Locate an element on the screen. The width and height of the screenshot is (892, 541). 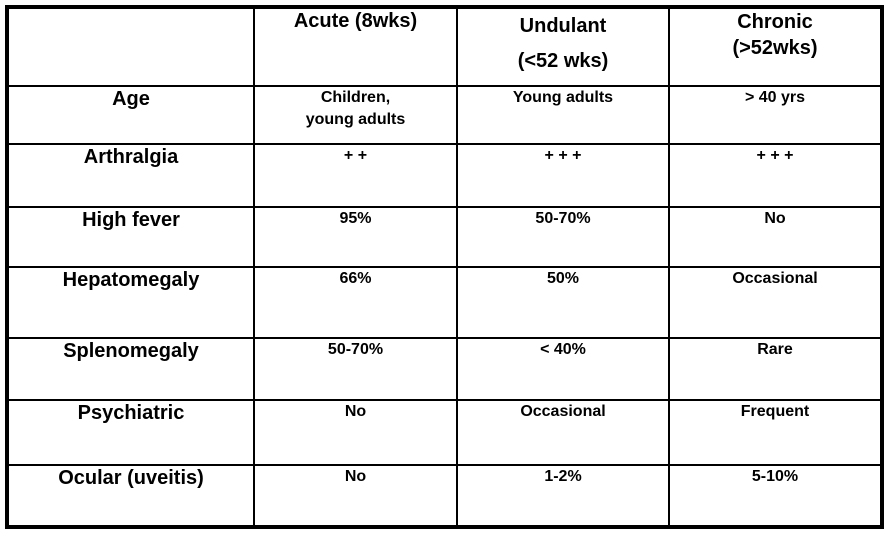
cell-high-fever-acute: 95% is located at coordinates (355, 236).